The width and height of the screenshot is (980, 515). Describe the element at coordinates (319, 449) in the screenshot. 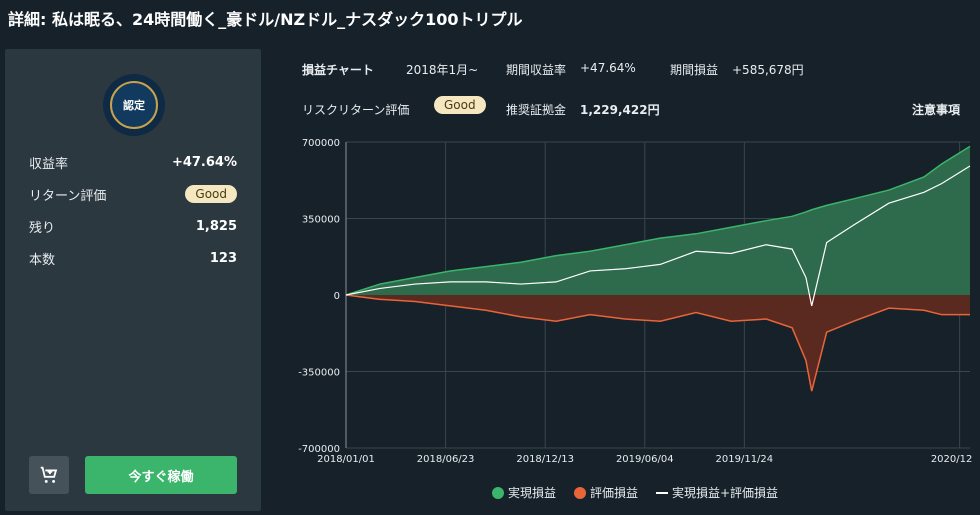

I see `y-tick-label: -700000` at that location.